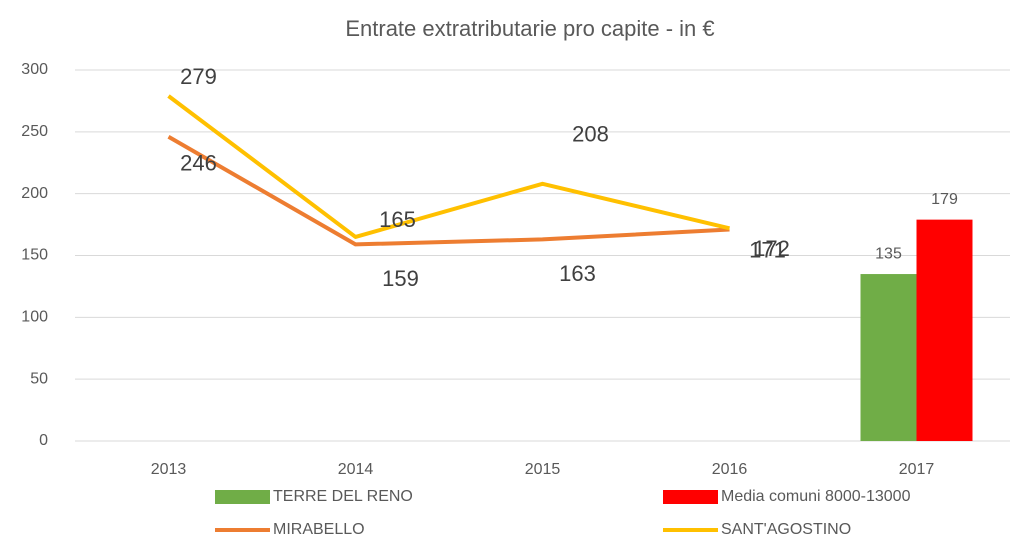 This screenshot has height=543, width=1033. What do you see at coordinates (917, 469) in the screenshot?
I see `x-tick-label: 2017` at bounding box center [917, 469].